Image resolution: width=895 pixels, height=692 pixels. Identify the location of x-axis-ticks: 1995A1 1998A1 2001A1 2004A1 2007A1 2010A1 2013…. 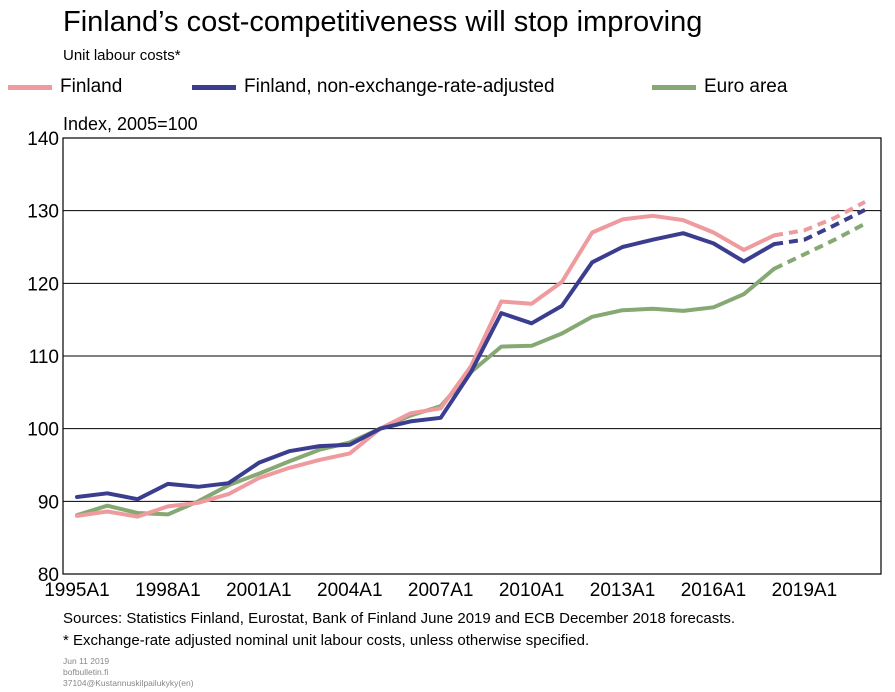
(440, 590).